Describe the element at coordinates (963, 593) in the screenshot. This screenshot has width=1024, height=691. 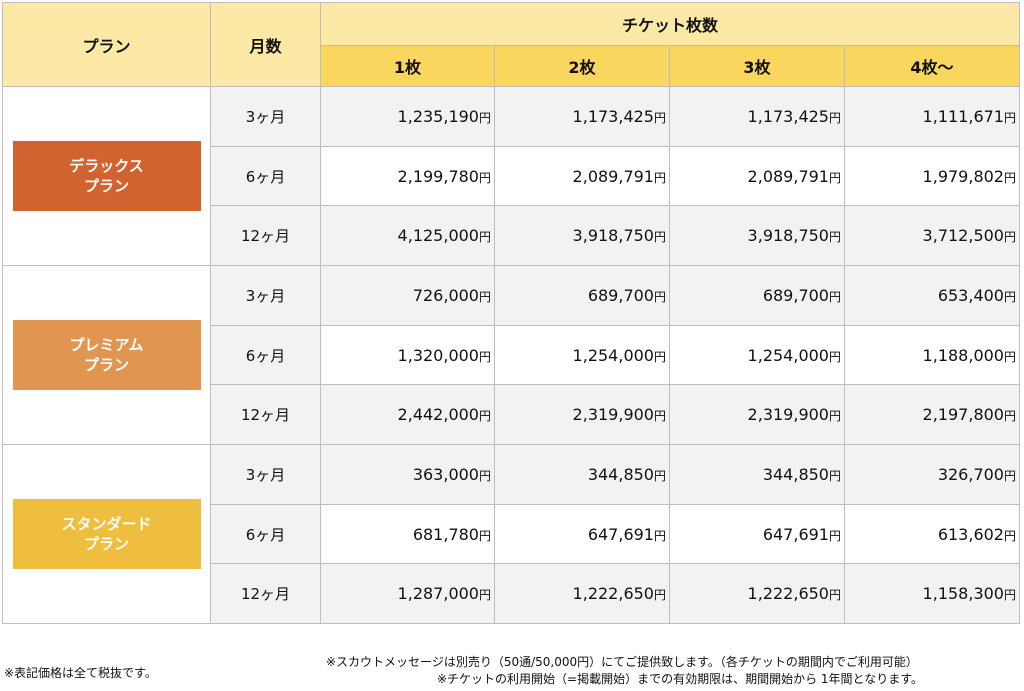
I see `price-value: 1,158,300` at that location.